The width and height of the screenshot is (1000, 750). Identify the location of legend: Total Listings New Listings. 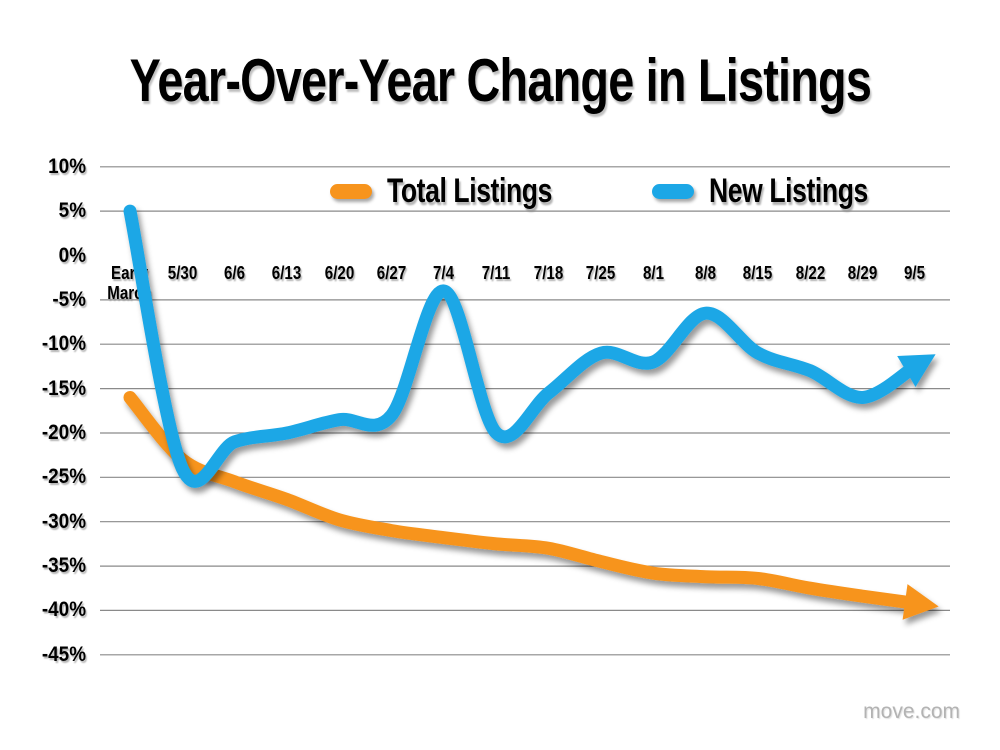
(621, 191).